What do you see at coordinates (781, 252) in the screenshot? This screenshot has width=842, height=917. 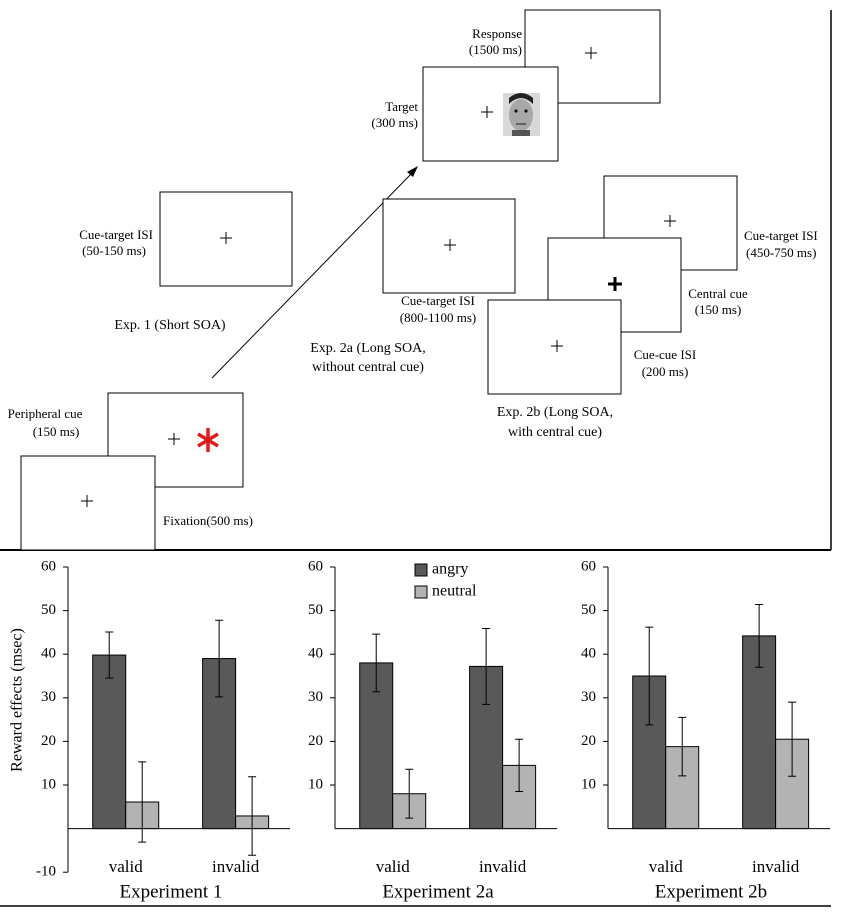 I see `label: (450-750 ms)` at bounding box center [781, 252].